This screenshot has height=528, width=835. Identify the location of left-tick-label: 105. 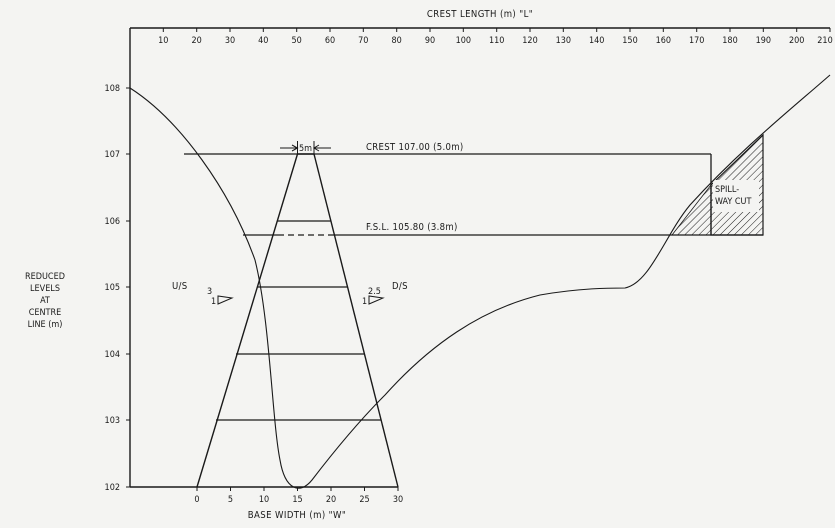
(112, 288).